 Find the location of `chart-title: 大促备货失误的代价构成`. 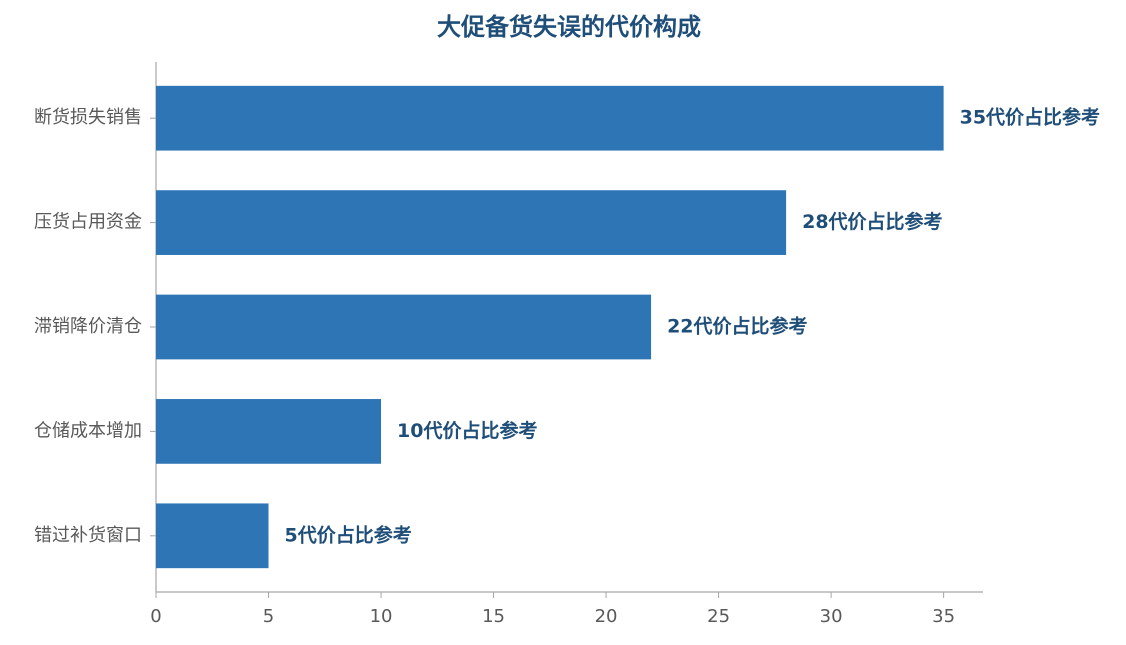

chart-title: 大促备货失误的代价构成 is located at coordinates (569, 27).